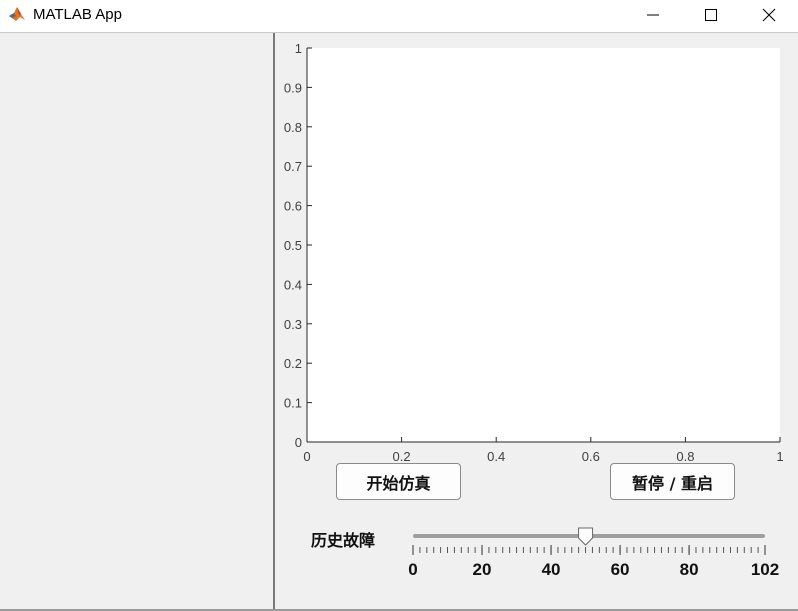  I want to click on slider-tick-label: 102, so click(765, 569).